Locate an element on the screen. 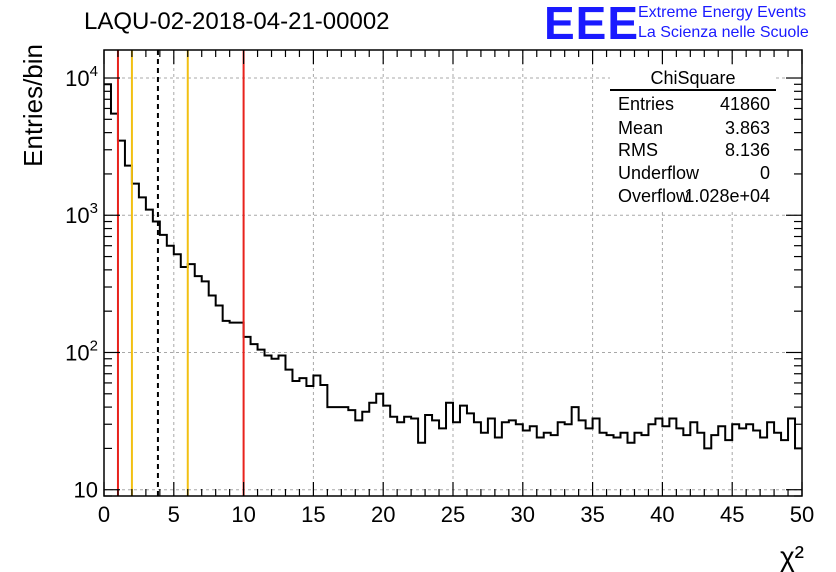  y-tick-label: 10³ is located at coordinates (81, 214).